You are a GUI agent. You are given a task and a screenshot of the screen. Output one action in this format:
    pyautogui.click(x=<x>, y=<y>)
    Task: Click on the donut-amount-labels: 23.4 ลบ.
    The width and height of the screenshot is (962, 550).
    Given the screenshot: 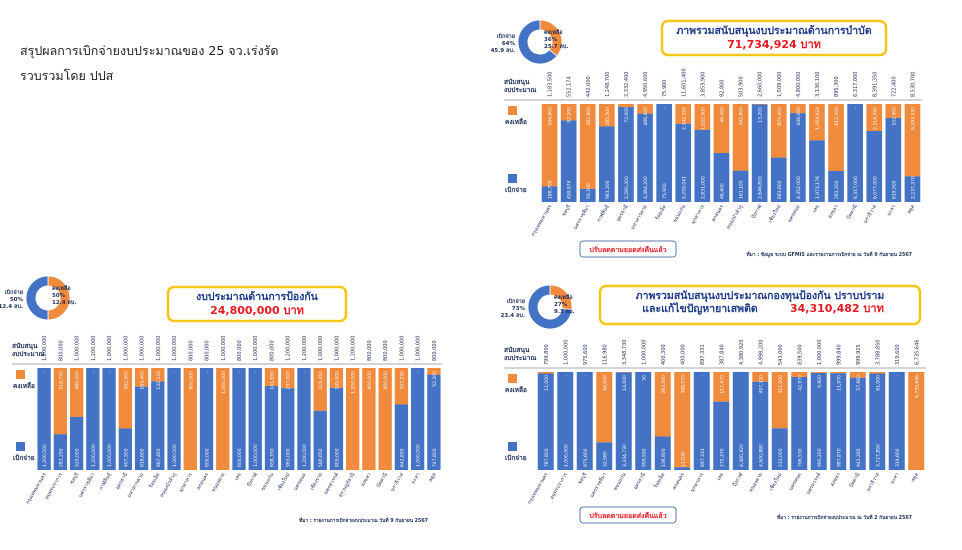 What is the action you would take?
    pyautogui.click(x=513, y=315)
    